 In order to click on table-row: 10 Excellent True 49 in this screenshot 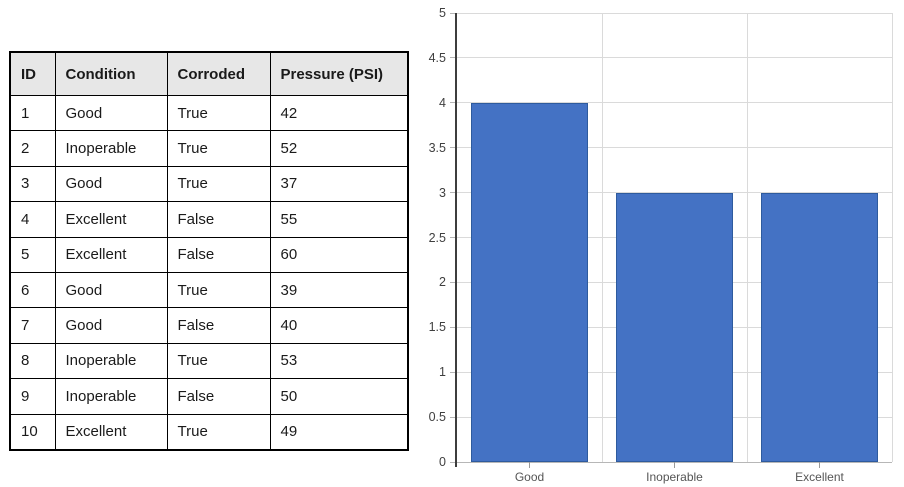, I will do `click(209, 432)`.